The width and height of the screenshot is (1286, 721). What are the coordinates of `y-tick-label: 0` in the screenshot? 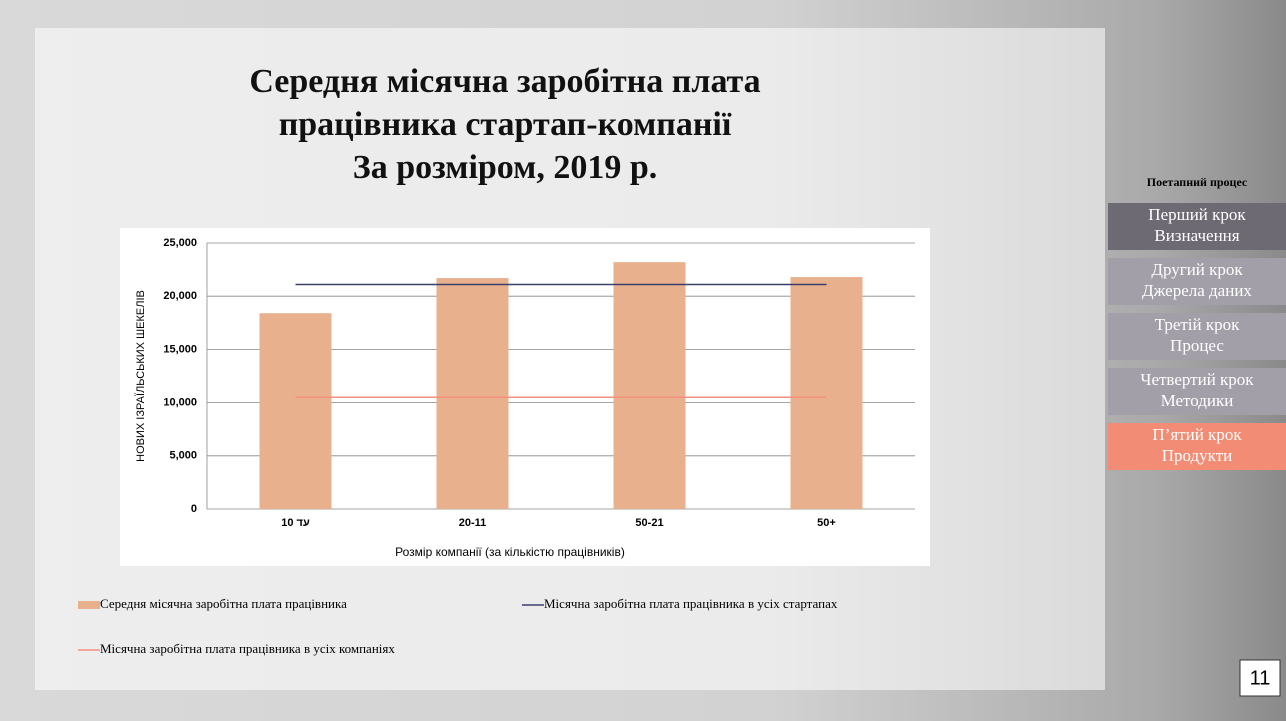 It's located at (194, 509).